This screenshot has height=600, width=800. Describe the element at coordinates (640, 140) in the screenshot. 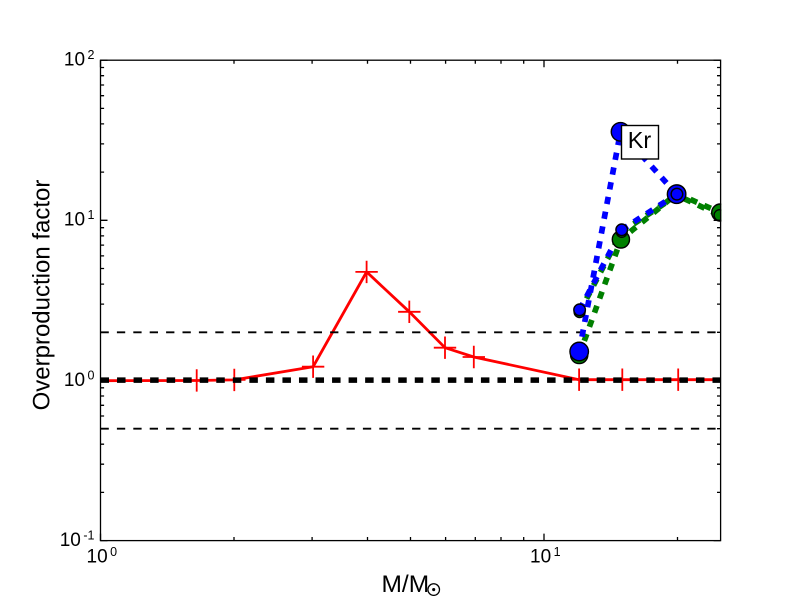

I see `svg-text: Kr` at that location.